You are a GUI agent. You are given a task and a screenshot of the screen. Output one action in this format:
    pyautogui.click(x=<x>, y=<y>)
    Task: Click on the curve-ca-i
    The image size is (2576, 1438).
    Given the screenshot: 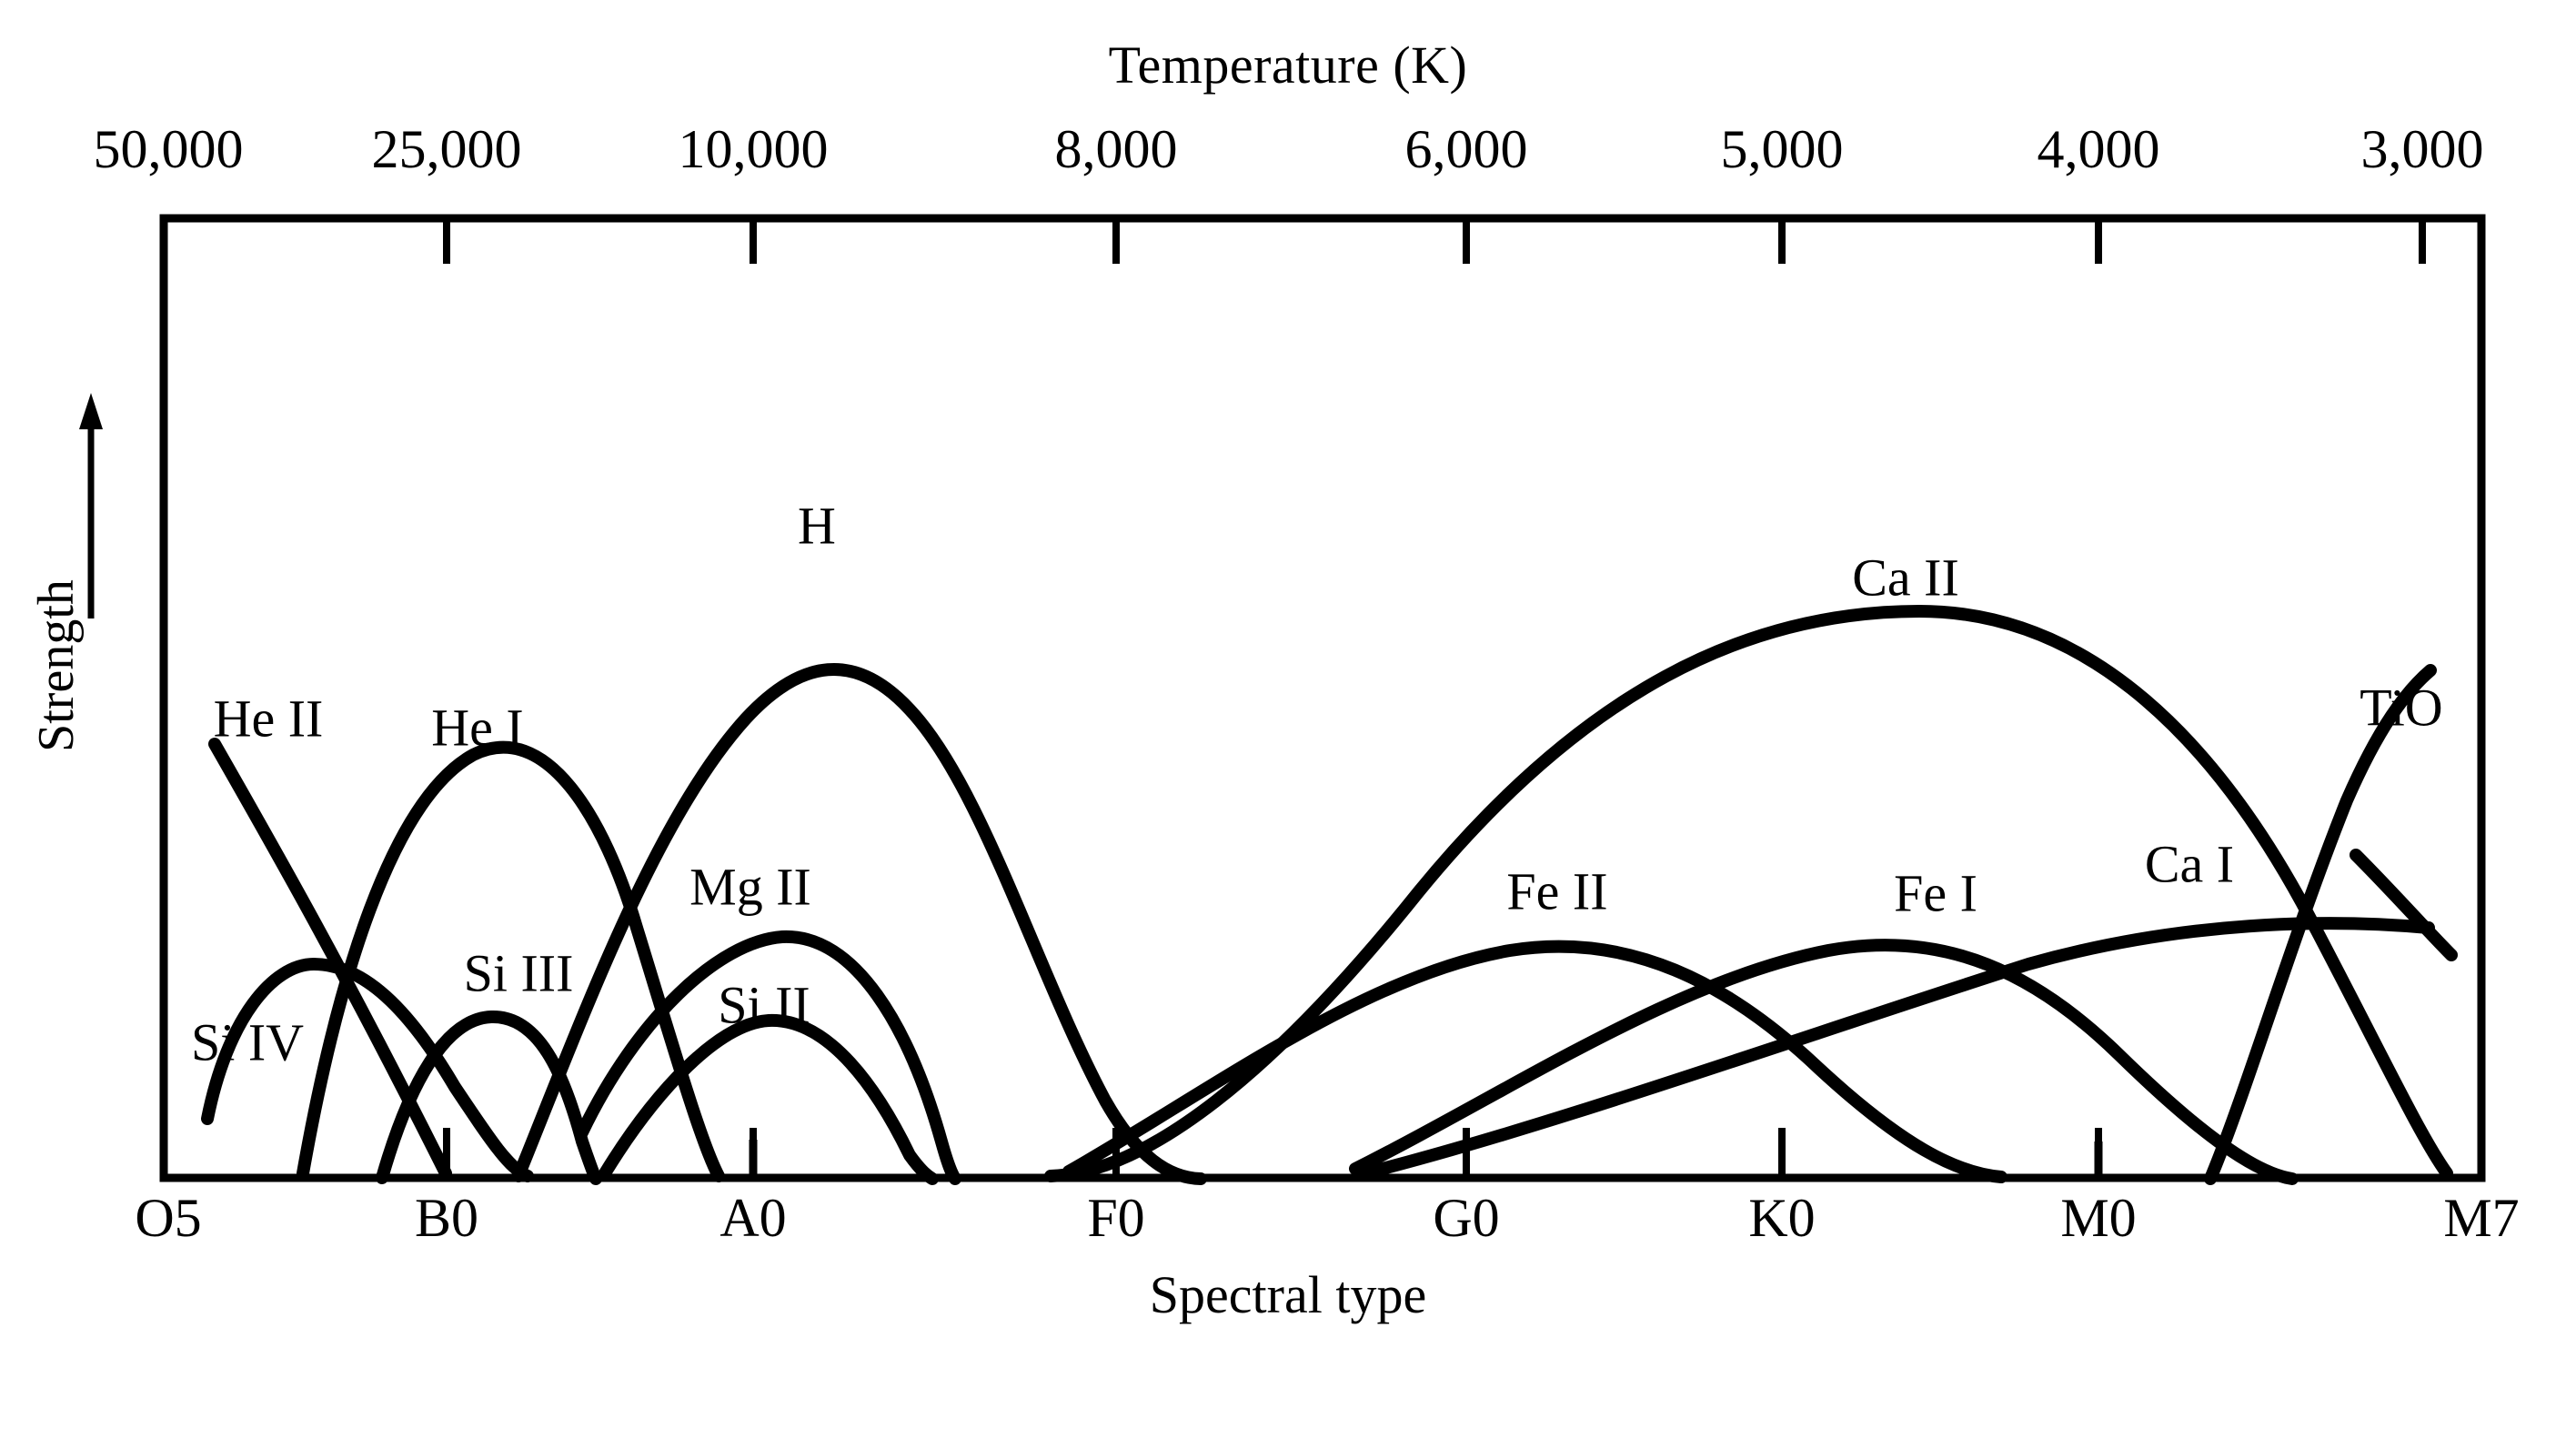 What is the action you would take?
    pyautogui.click(x=1896, y=1048)
    